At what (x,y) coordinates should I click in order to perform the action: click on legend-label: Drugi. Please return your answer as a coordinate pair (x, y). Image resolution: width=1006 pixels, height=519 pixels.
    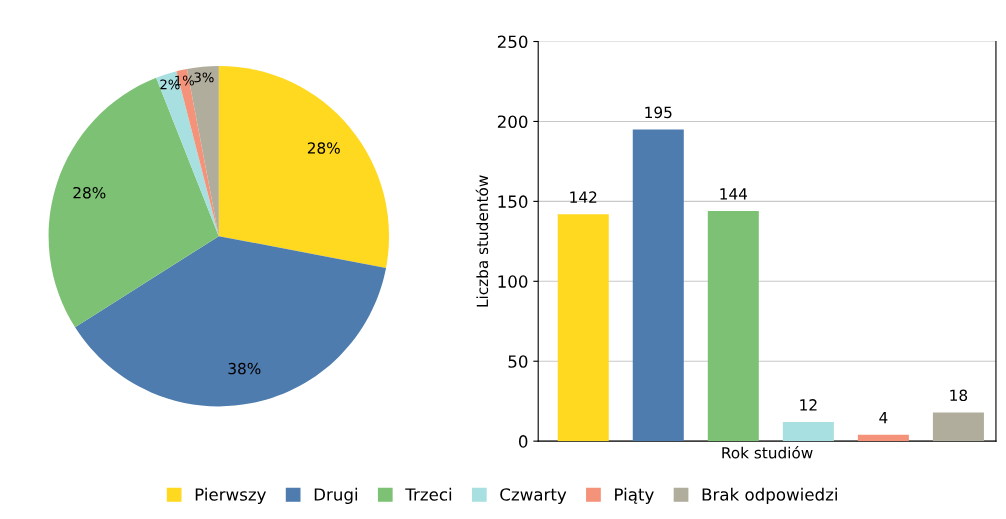
    Looking at the image, I should click on (336, 495).